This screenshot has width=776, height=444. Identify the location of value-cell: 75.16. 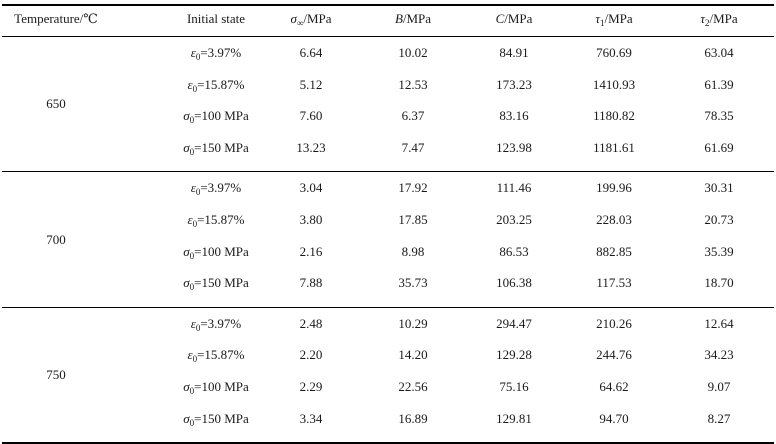
(514, 386).